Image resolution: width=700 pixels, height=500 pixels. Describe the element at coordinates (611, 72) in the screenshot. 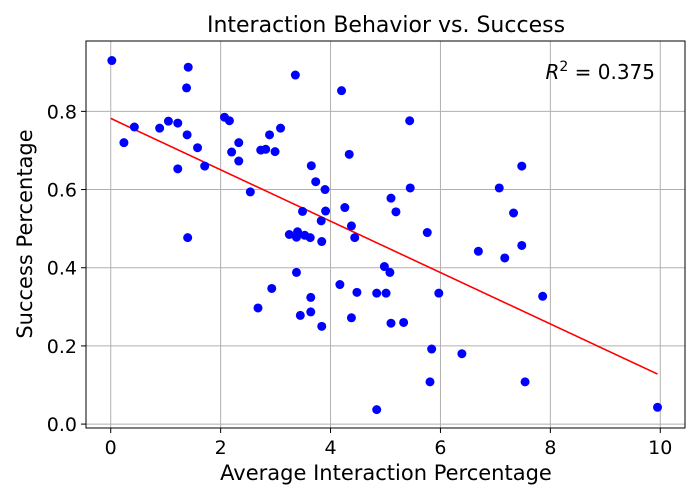

I see `r-squared-value: = 0.375` at that location.